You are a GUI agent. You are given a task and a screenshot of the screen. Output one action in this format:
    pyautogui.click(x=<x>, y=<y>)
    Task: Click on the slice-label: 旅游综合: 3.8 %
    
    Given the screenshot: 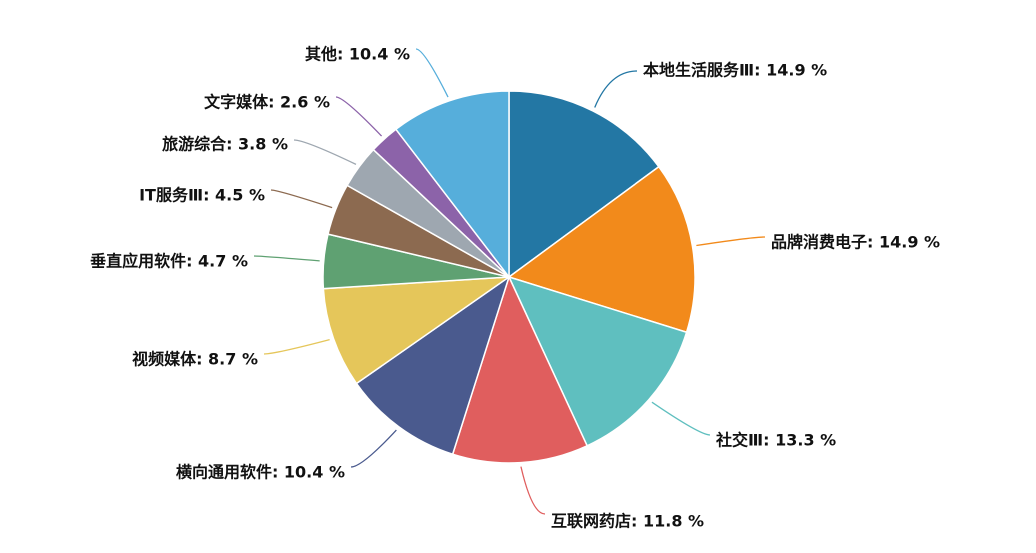 What is the action you would take?
    pyautogui.click(x=225, y=144)
    